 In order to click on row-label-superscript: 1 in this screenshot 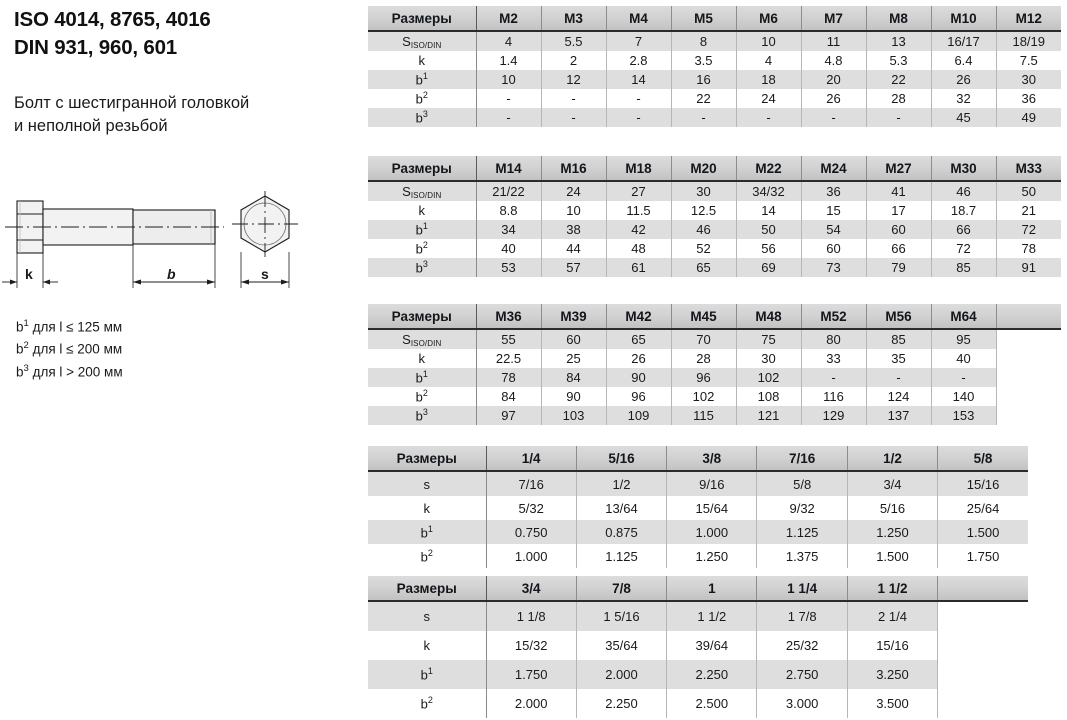, I will do `click(430, 528)`.